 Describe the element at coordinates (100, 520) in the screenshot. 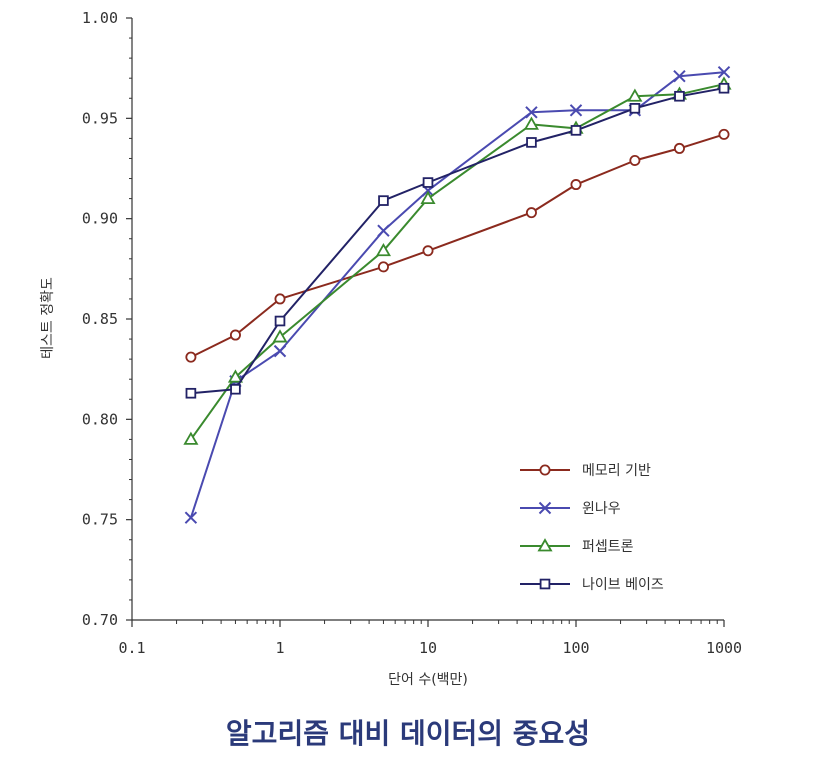

I see `y-tick-label: 0.75` at that location.